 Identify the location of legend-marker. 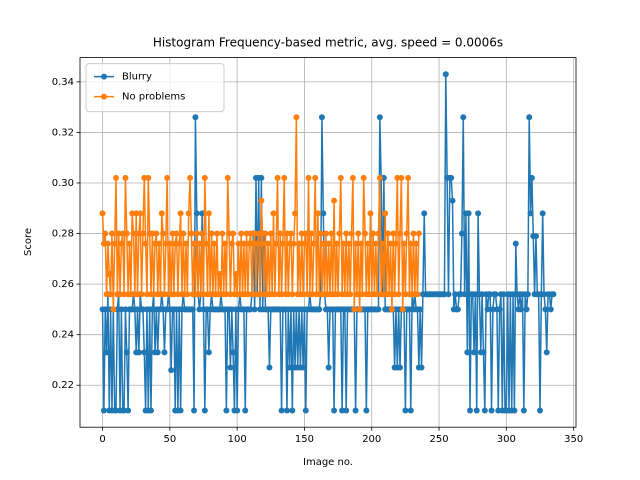
(104, 76).